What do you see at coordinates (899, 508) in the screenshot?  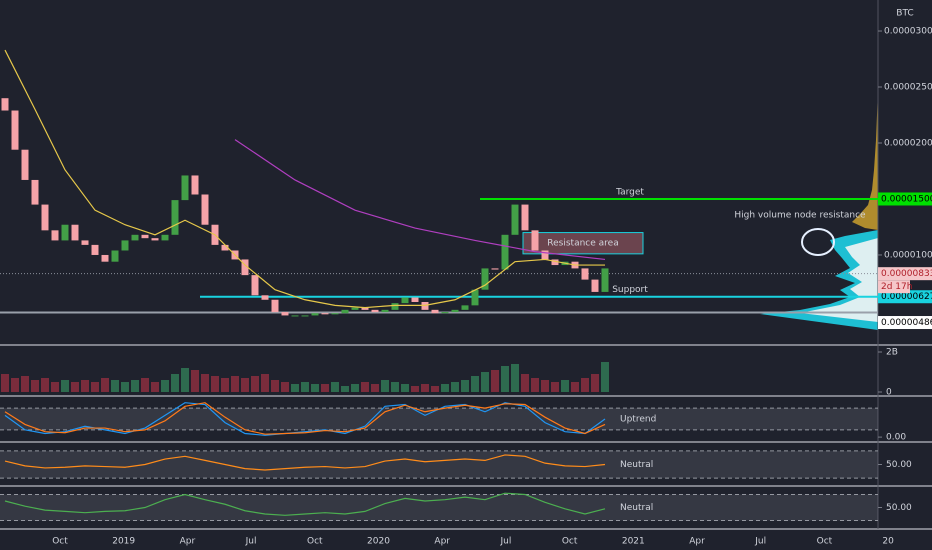 I see `y-tick-label: 50.00` at bounding box center [899, 508].